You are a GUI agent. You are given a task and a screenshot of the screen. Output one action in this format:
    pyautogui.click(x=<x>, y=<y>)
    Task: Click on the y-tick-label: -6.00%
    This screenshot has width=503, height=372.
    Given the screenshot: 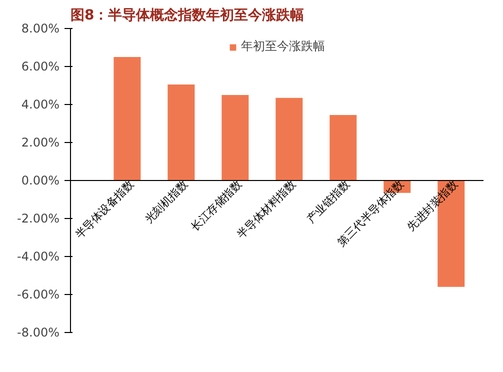 What is the action you would take?
    pyautogui.click(x=38, y=295)
    